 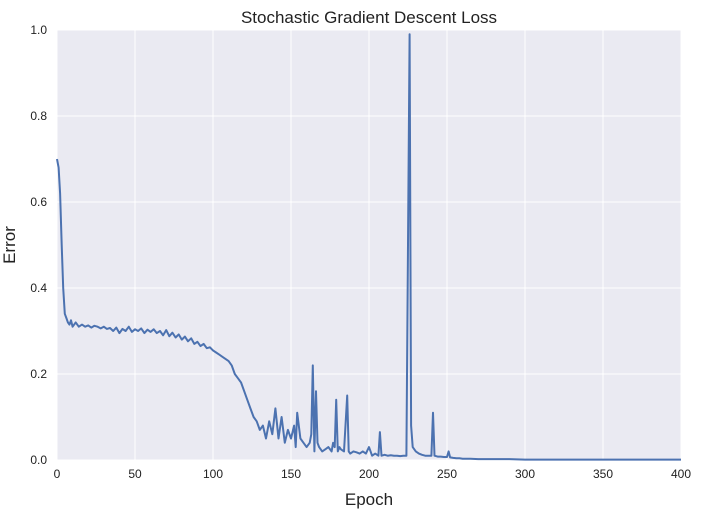 I want to click on y-tick-label: 0.2, so click(x=38, y=374).